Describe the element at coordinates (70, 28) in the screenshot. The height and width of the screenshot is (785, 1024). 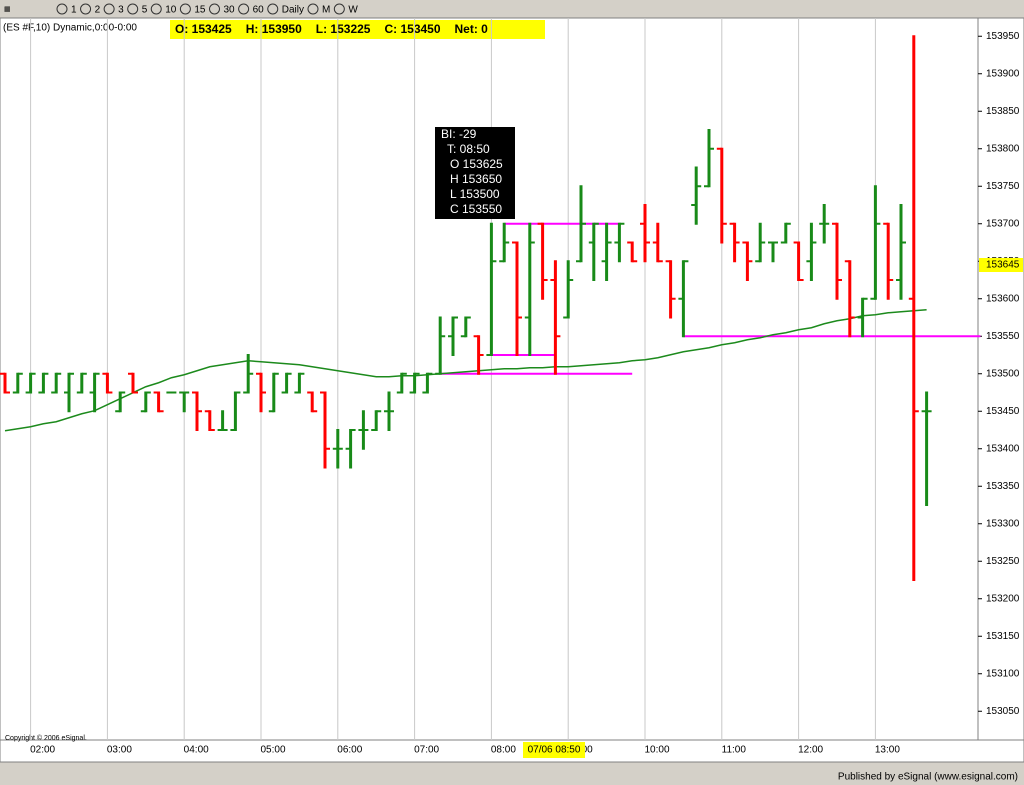
I see `chart-title: (ES #F,10) Dynamic,0:00-0:00` at that location.